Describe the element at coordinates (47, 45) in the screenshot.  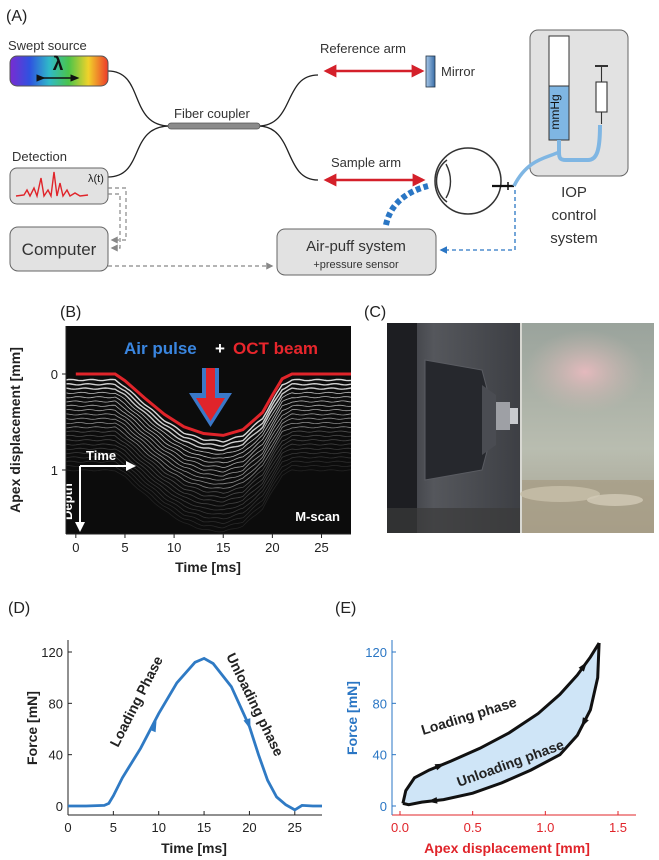
I see `swept-source-label: Swept source` at that location.